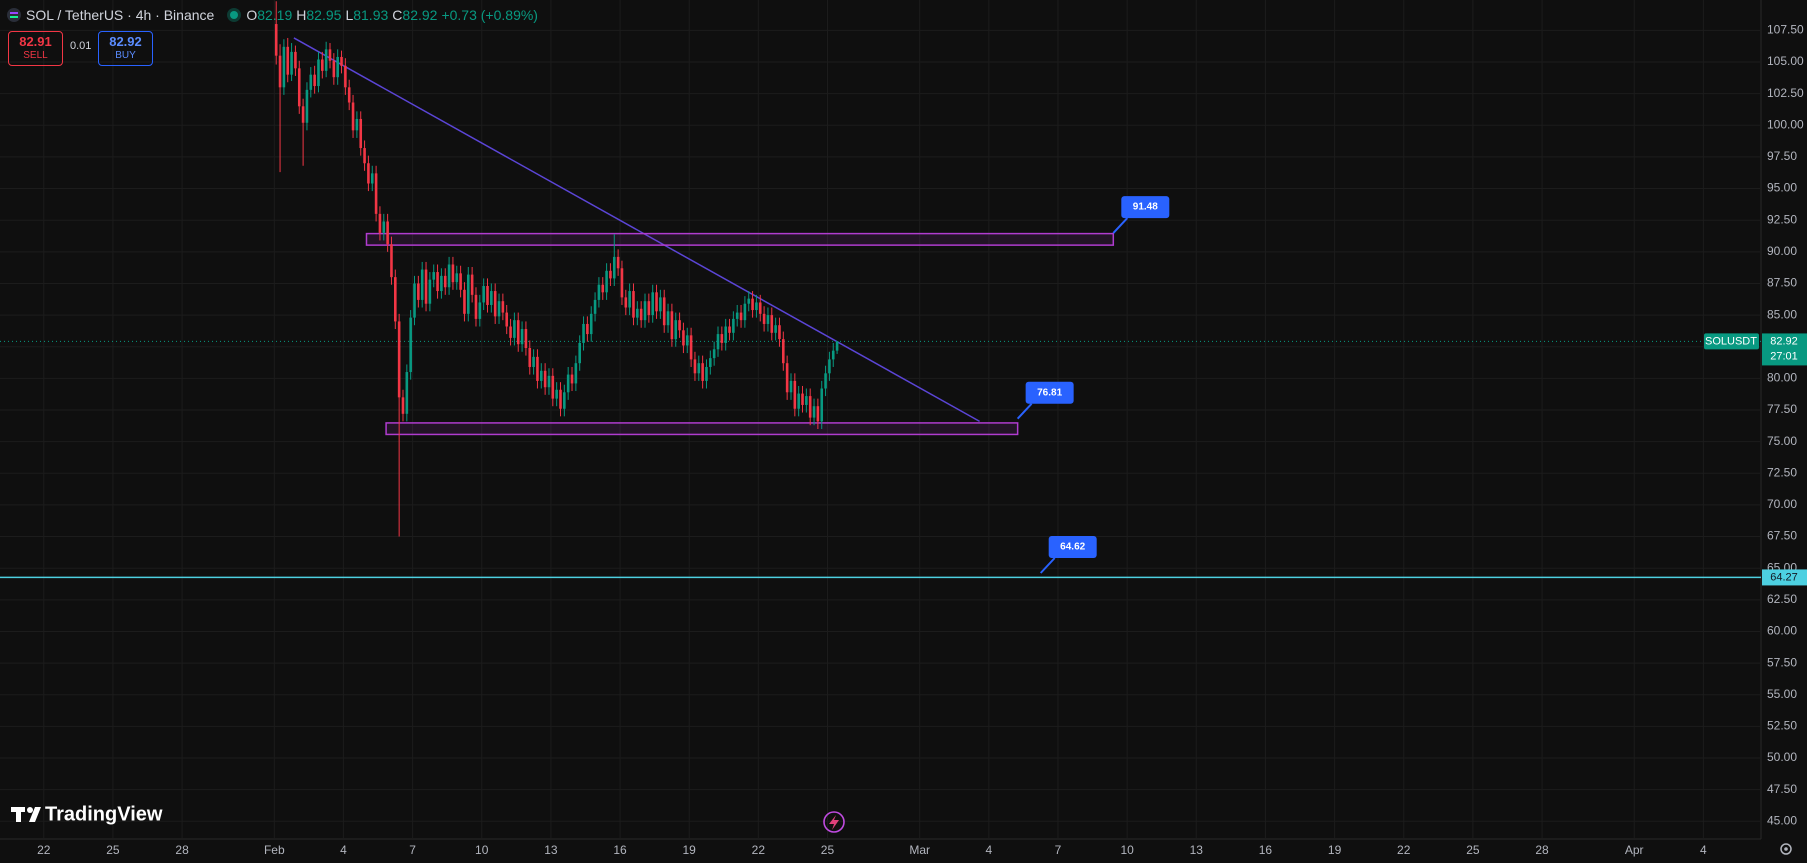 Image resolution: width=1807 pixels, height=863 pixels. I want to click on icon-bg, so click(14, 15).